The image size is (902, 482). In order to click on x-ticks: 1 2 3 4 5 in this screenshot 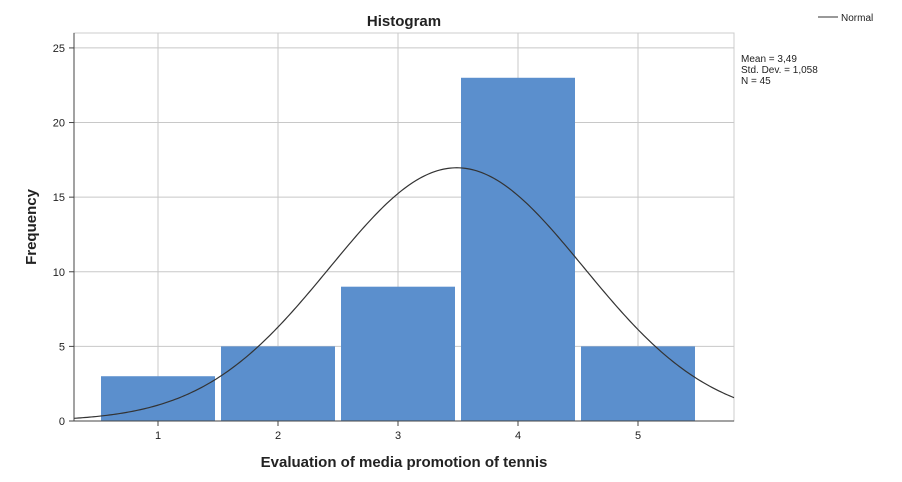, I will do `click(398, 431)`.